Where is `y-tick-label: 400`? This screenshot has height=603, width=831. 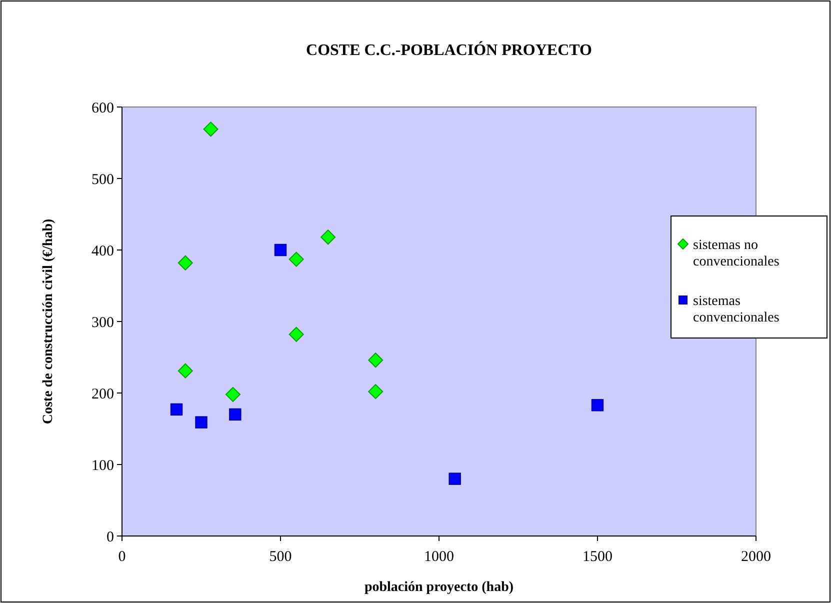
y-tick-label: 400 is located at coordinates (103, 251).